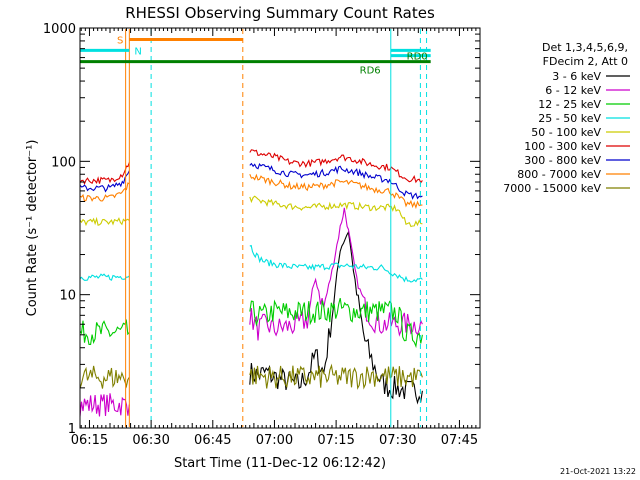 This screenshot has height=480, width=640. Describe the element at coordinates (562, 146) in the screenshot. I see `legend-label-6: 100 - 300 keV` at that location.